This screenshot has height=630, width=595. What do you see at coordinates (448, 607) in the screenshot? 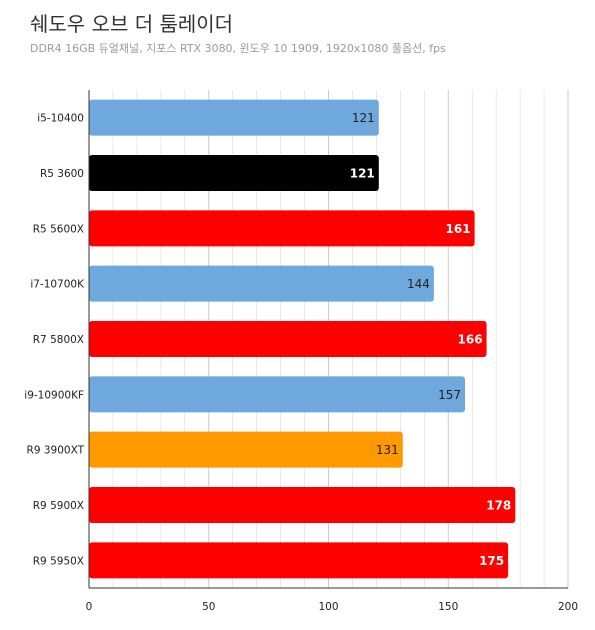
I see `x-tick-label: 150` at bounding box center [448, 607].